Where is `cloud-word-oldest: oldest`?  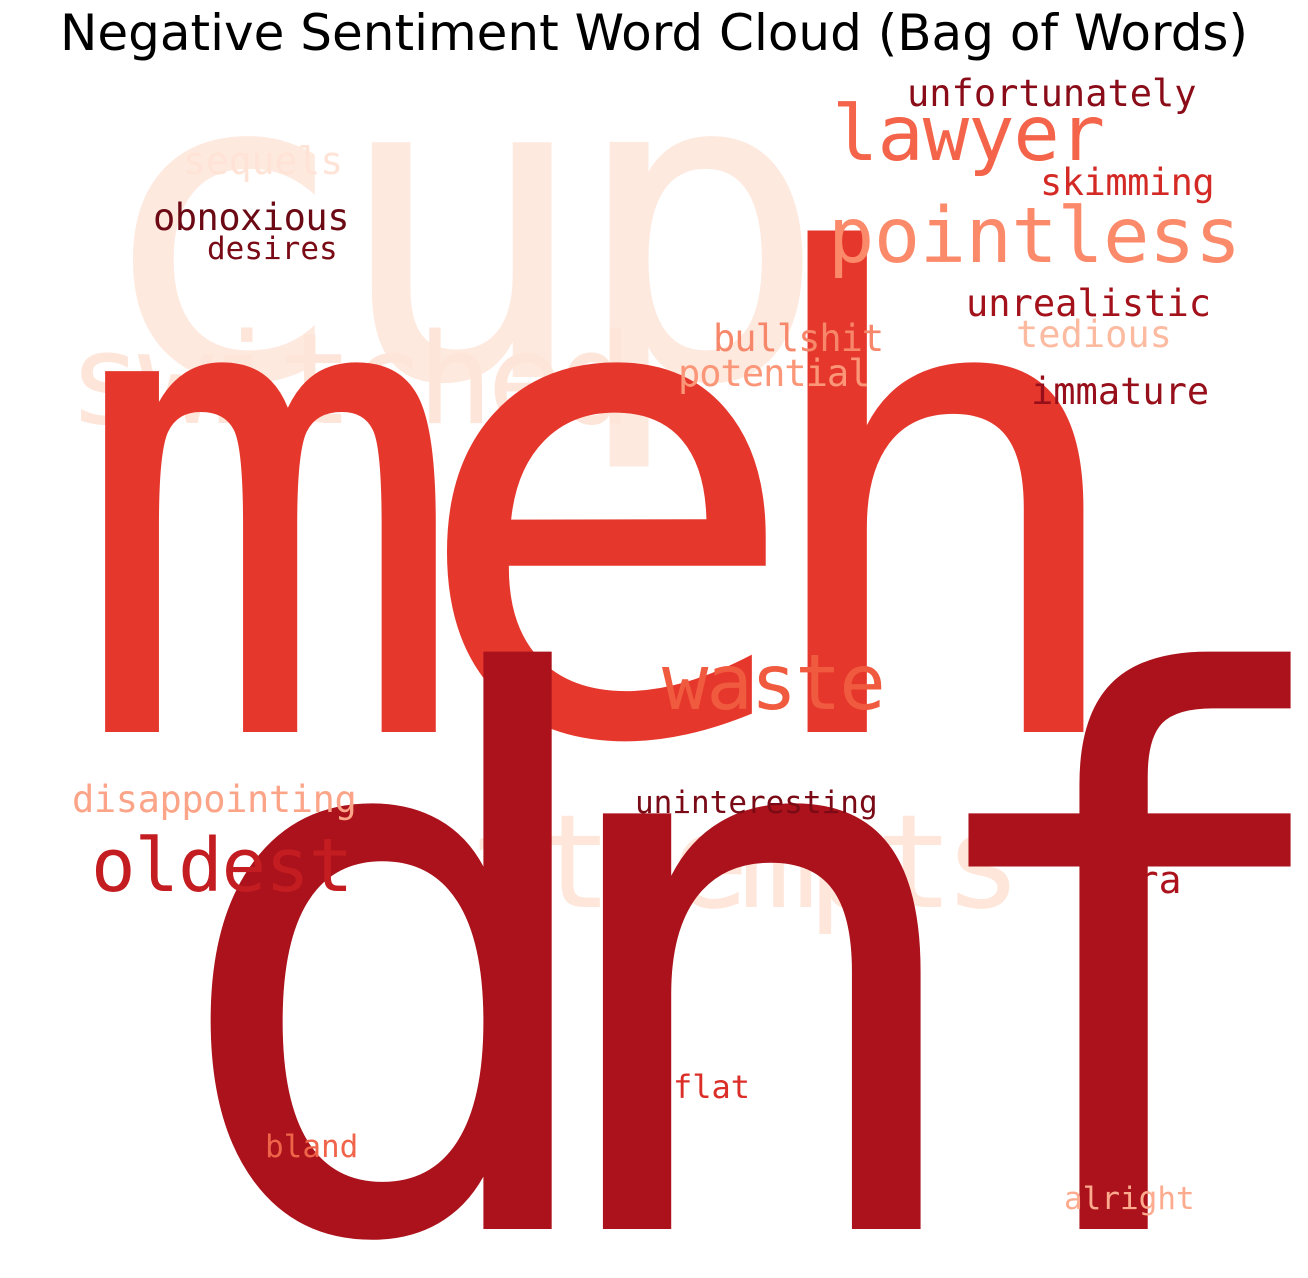 cloud-word-oldest: oldest is located at coordinates (221, 866).